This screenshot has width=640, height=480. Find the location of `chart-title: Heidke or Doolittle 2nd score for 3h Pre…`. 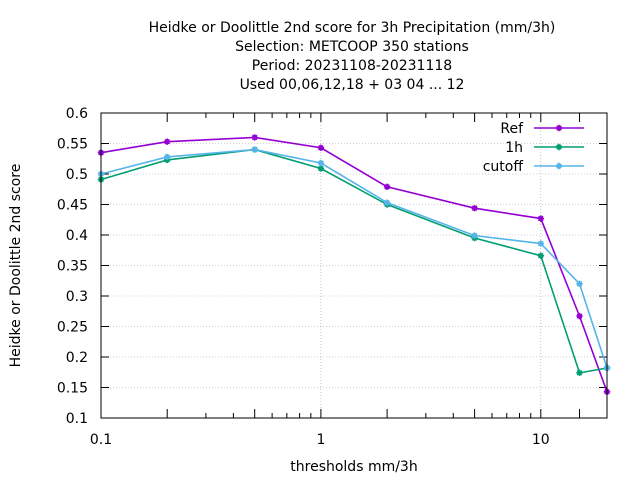

chart-title: Heidke or Doolittle 2nd score for 3h Pre… is located at coordinates (352, 56).